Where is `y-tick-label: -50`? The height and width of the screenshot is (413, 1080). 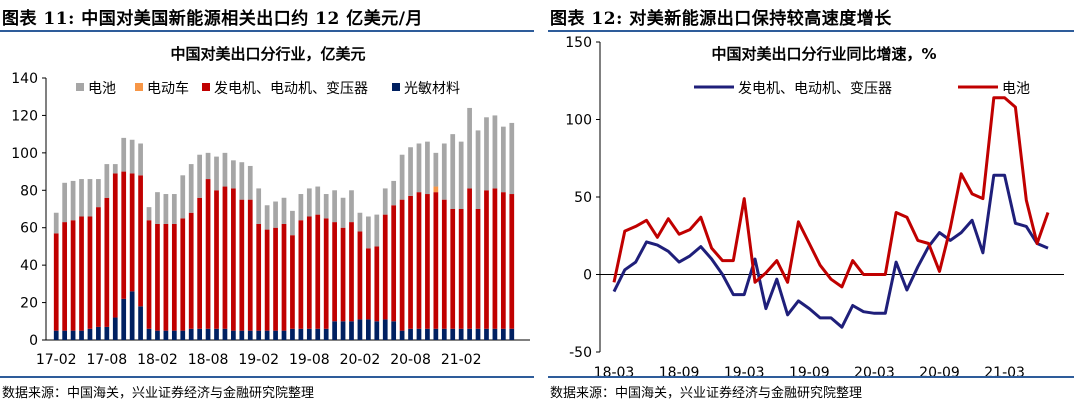 y-tick-label: -50 is located at coordinates (580, 353).